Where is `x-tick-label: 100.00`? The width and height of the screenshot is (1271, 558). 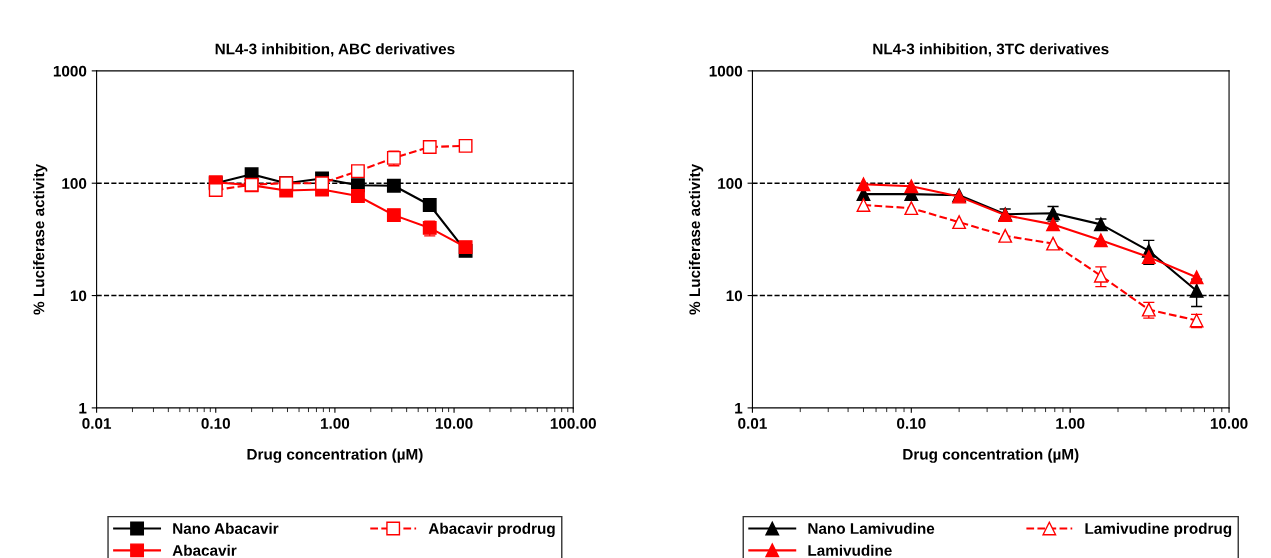 x-tick-label: 100.00 is located at coordinates (573, 423).